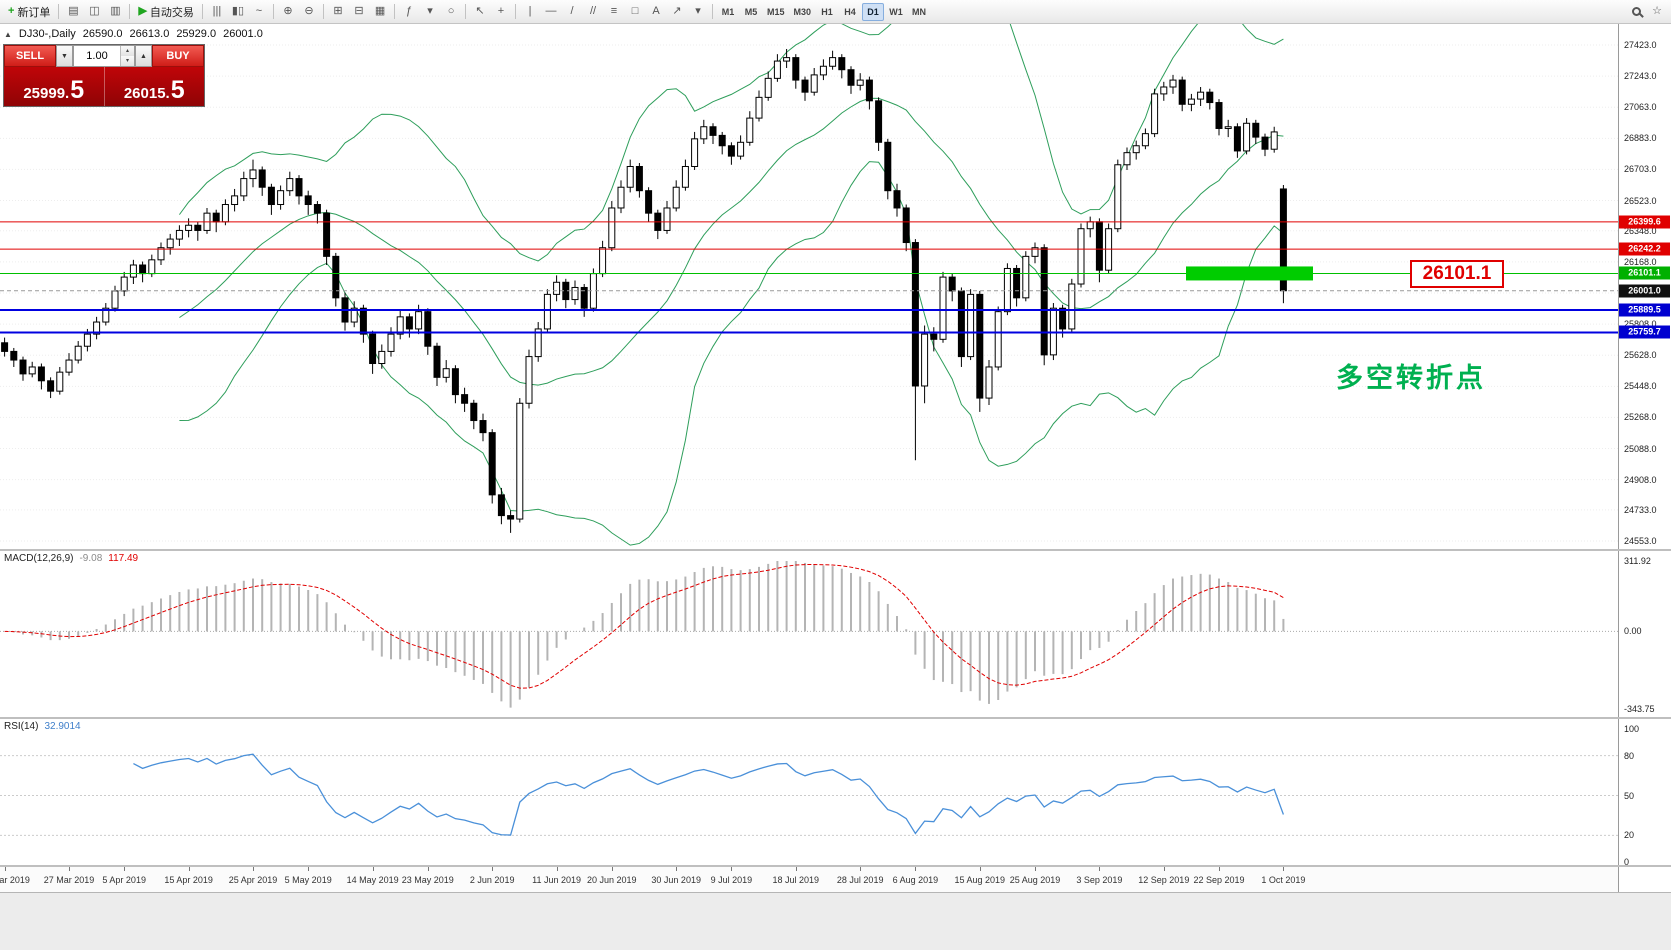  I want to click on timeframe-h4: H4, so click(850, 12).